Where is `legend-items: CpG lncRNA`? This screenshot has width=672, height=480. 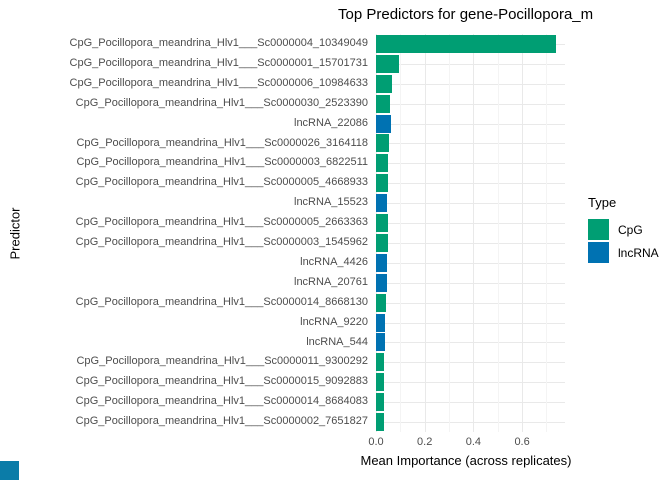
legend-items: CpG lncRNA is located at coordinates (623, 241).